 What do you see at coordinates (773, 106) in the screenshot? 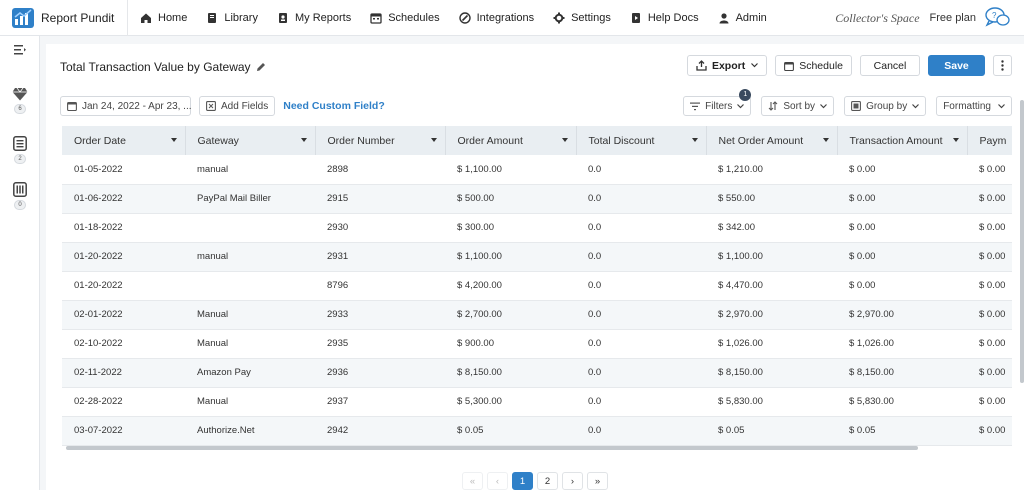
I see `sort-icon` at bounding box center [773, 106].